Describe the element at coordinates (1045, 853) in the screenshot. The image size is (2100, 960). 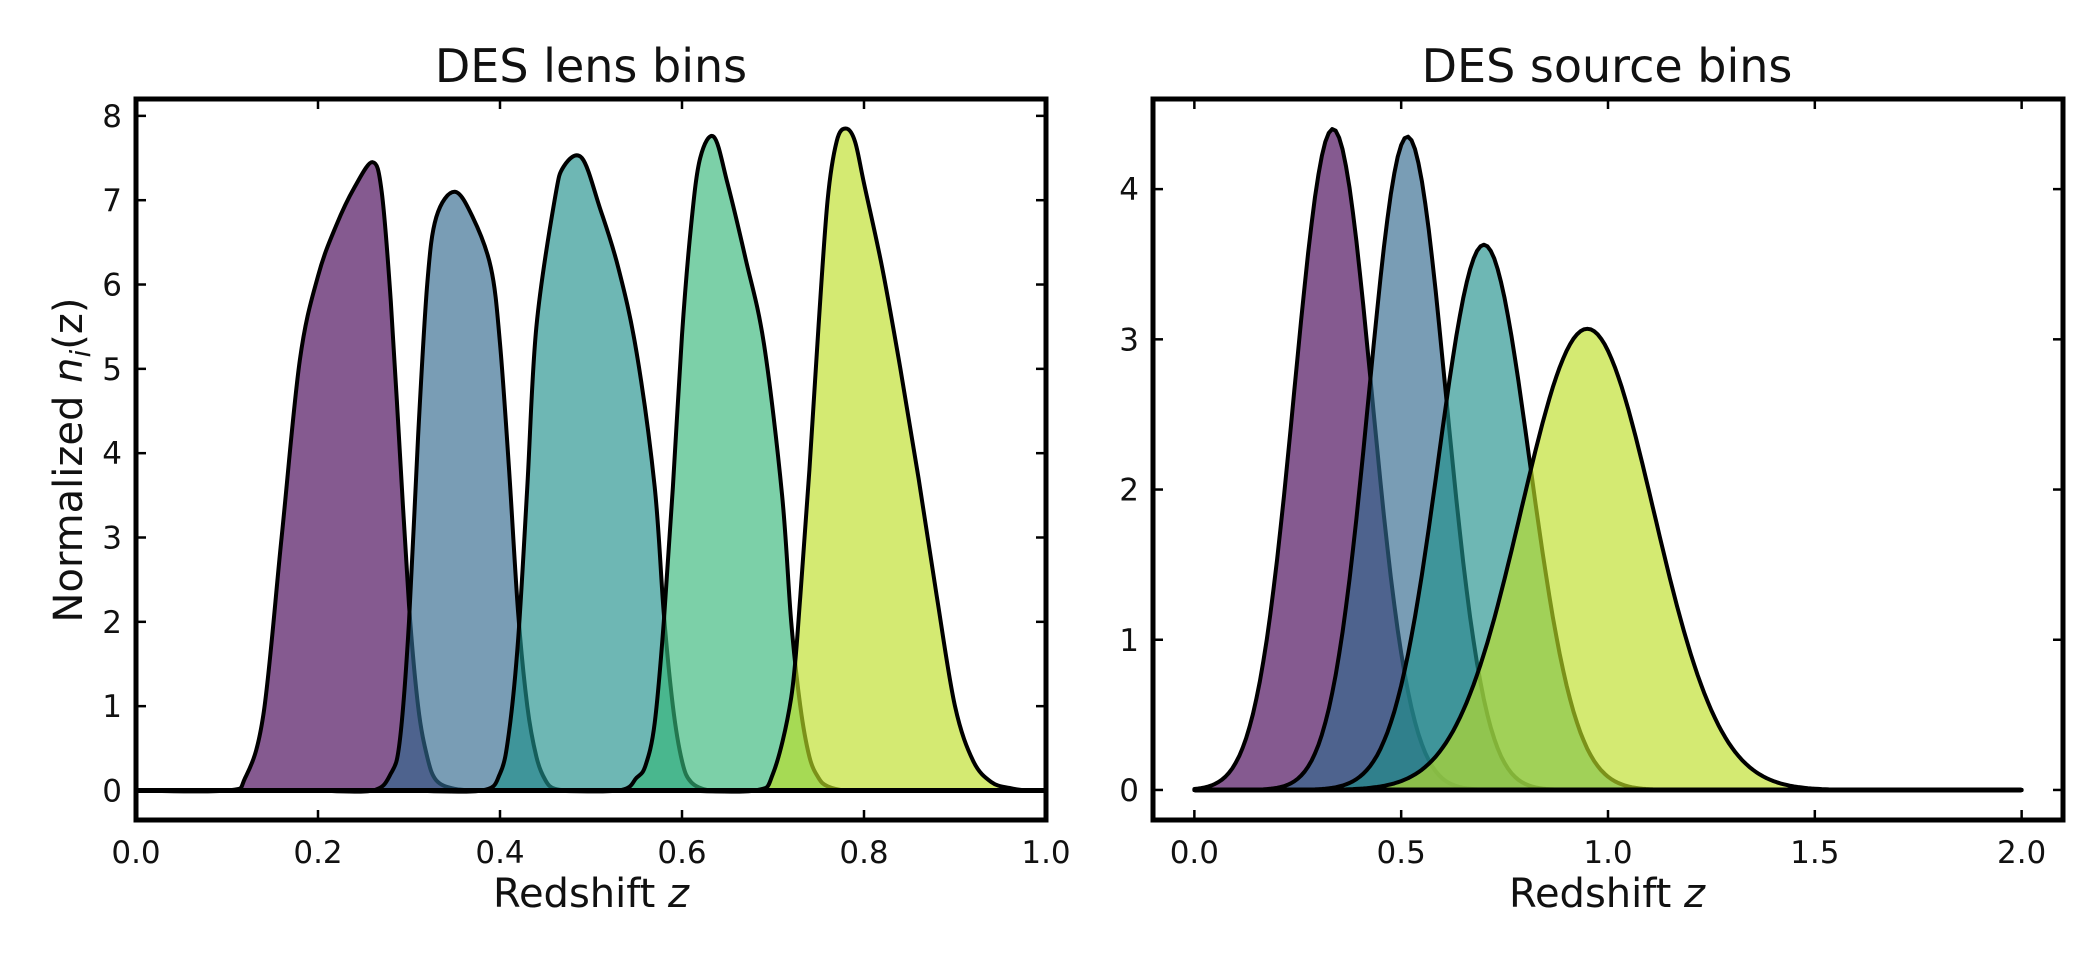
I see `lens-x-tick-label: 1.0` at that location.